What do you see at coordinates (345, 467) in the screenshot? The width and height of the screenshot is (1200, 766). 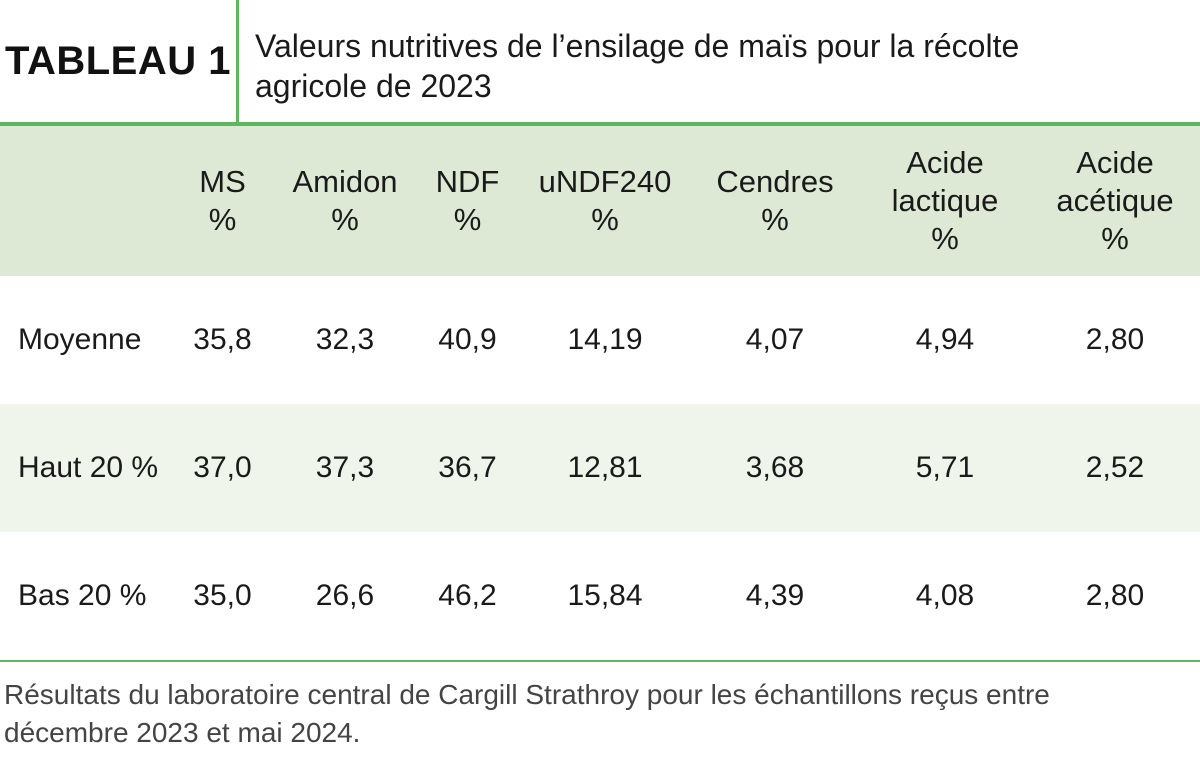 I see `table-cell: 37,3` at bounding box center [345, 467].